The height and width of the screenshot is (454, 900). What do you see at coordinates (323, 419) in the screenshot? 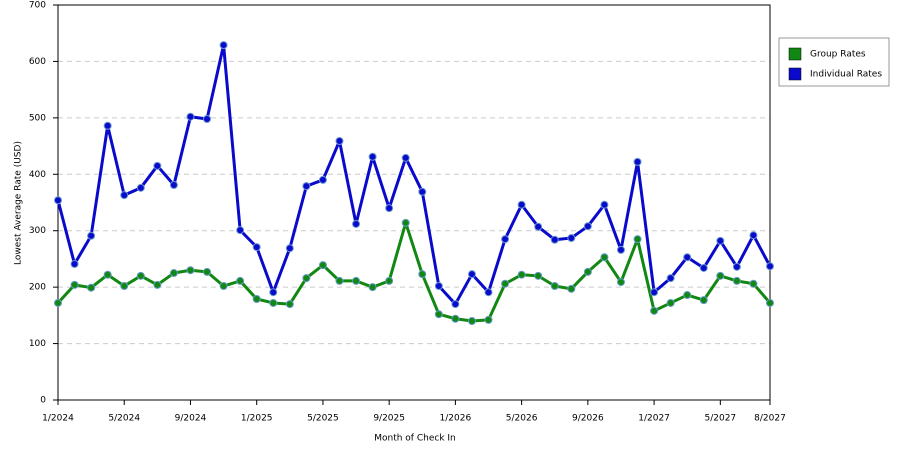
I see `x-tick-label: 5/2025` at bounding box center [323, 419].